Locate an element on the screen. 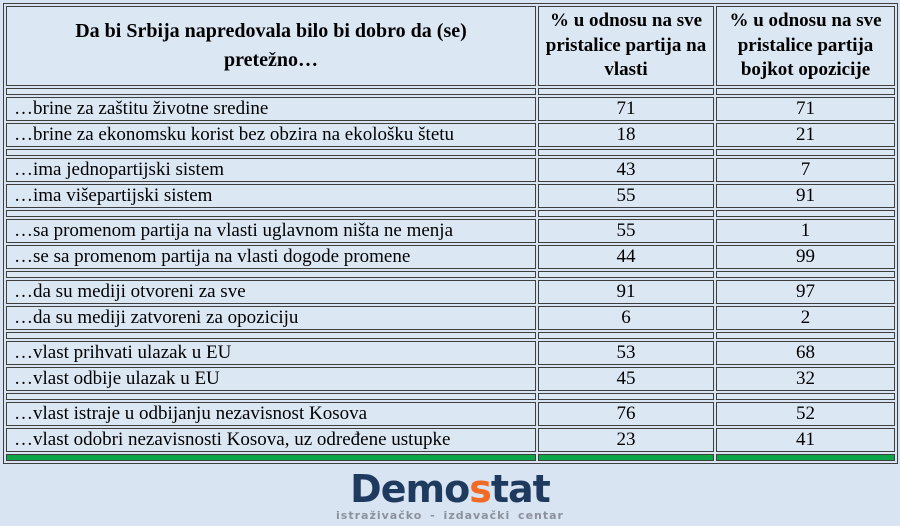  row-value: 41 is located at coordinates (805, 440).